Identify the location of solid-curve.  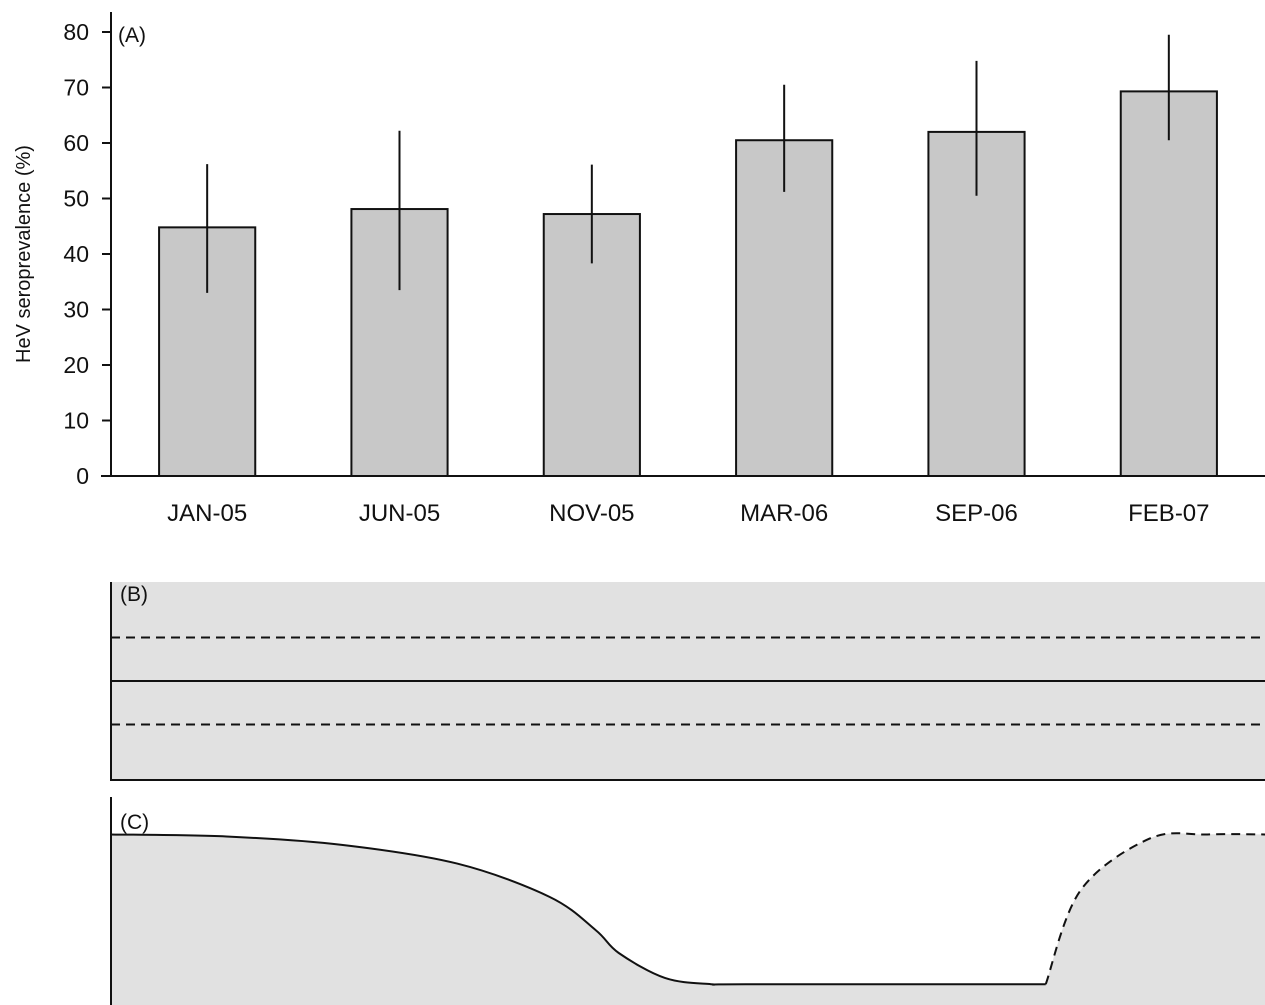
(578, 909).